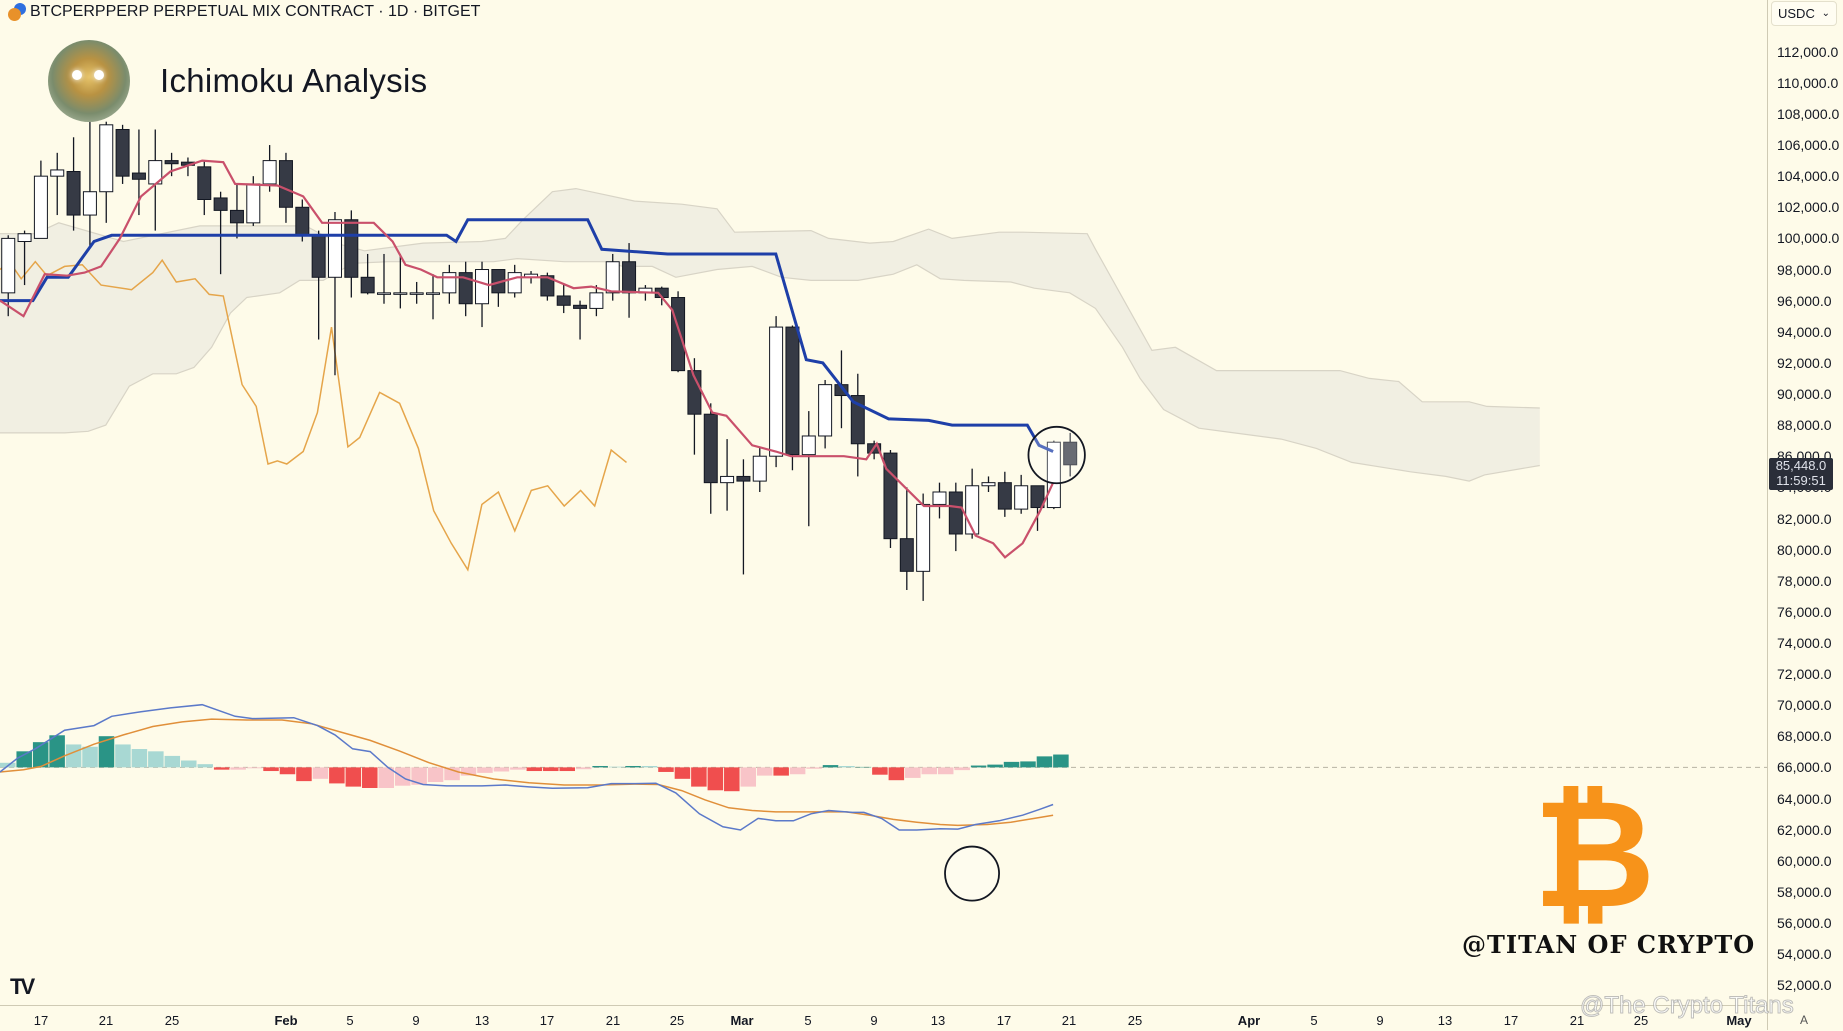 Image resolution: width=1843 pixels, height=1031 pixels. What do you see at coordinates (1804, 332) in the screenshot?
I see `price-tick-label: 94,000.0` at bounding box center [1804, 332].